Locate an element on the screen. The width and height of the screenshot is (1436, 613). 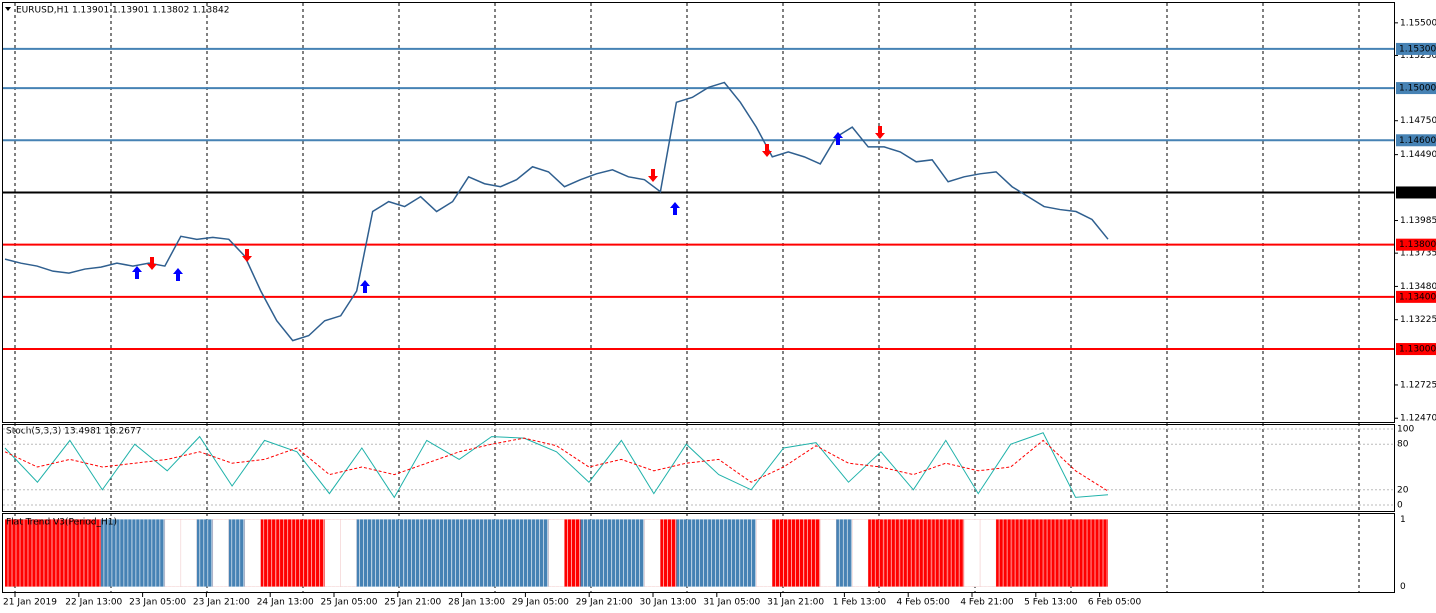
time-label: 4 Feb 05:00 is located at coordinates (924, 603).